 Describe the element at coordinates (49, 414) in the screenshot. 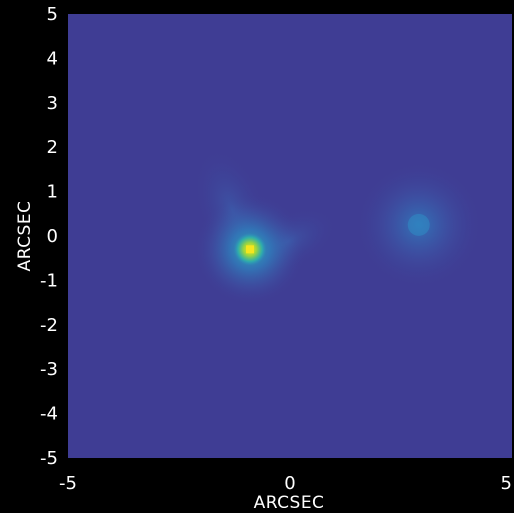

I see `y-tick-label: -4` at that location.